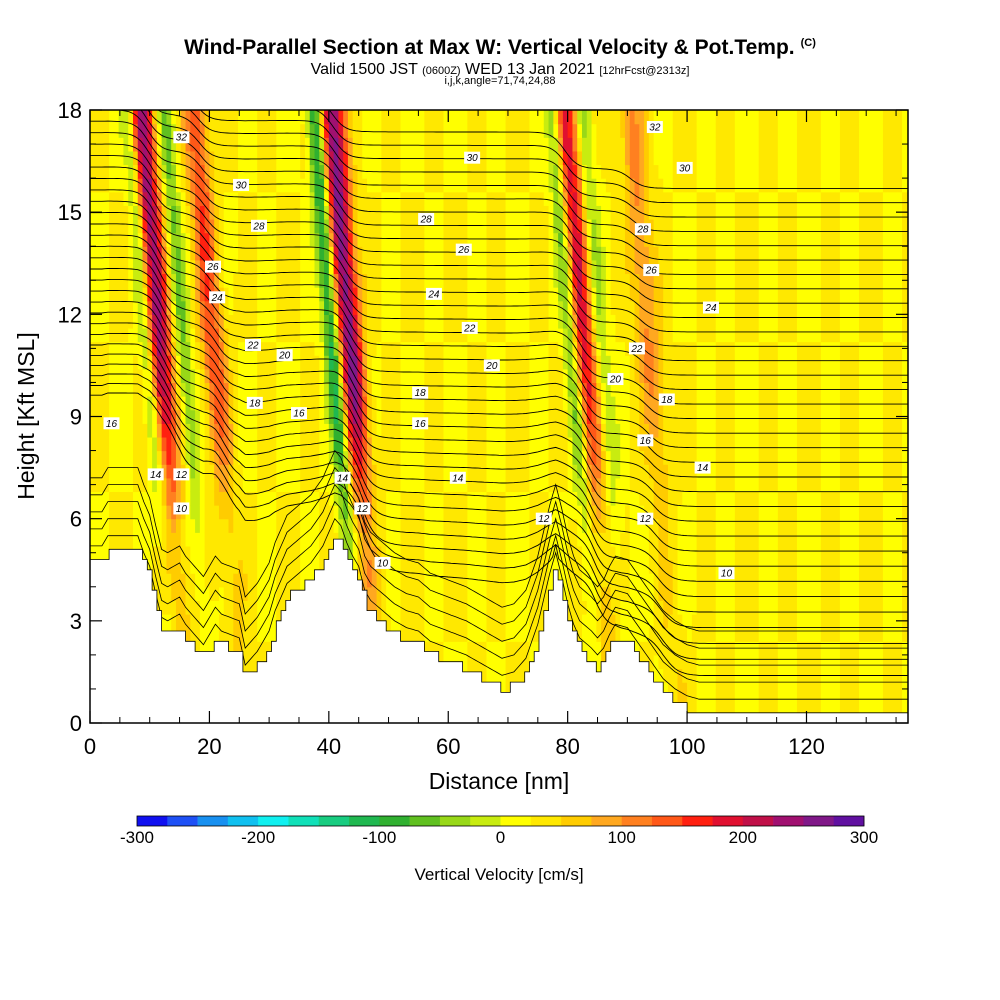  What do you see at coordinates (364, 69) in the screenshot?
I see `valid-prefix: Valid 1500 JST` at bounding box center [364, 69].